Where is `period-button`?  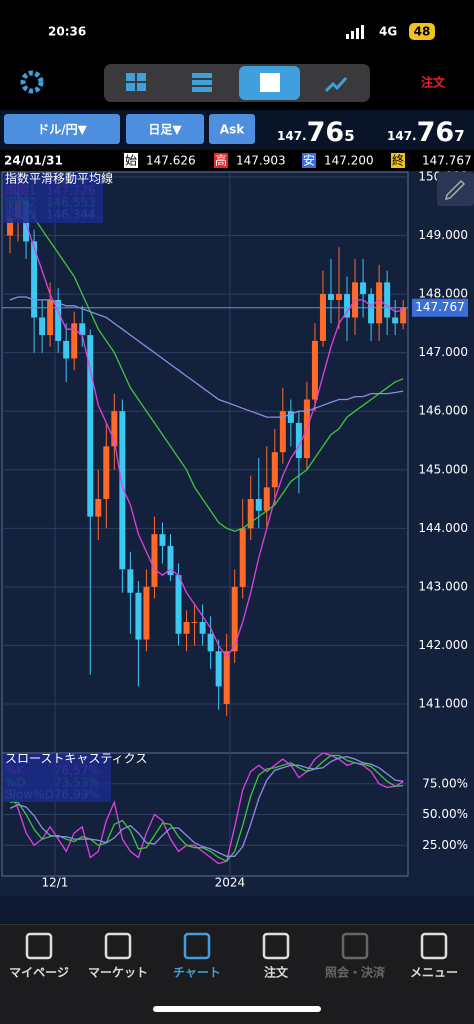 period-button is located at coordinates (165, 129).